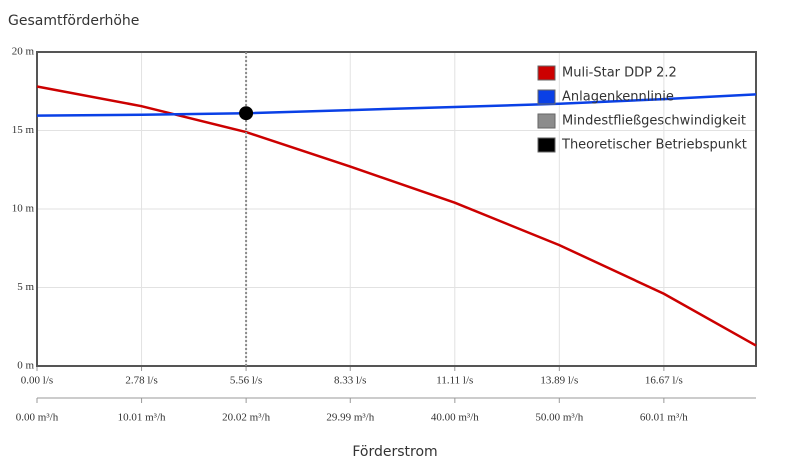  What do you see at coordinates (25, 287) in the screenshot?
I see `y-tick-label: 5 m` at bounding box center [25, 287].